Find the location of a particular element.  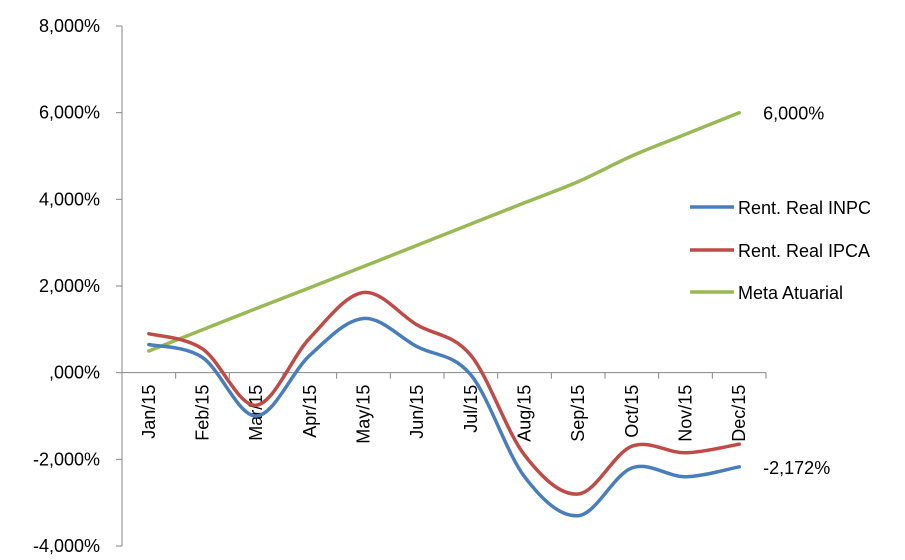

x-tick-label: Feb/15 is located at coordinates (203, 413).